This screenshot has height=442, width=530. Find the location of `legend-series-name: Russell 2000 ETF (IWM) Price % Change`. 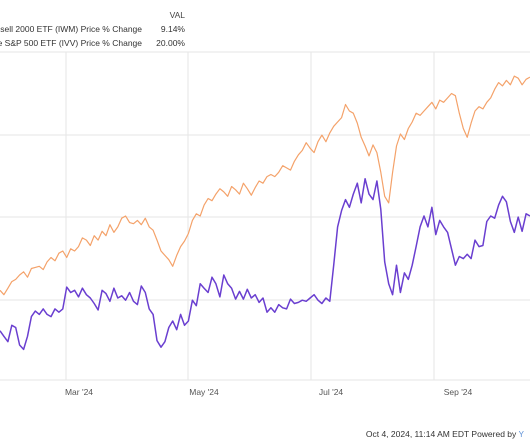

legend-series-name: Russell 2000 ETF (IWM) Price % Change is located at coordinates (71, 29).